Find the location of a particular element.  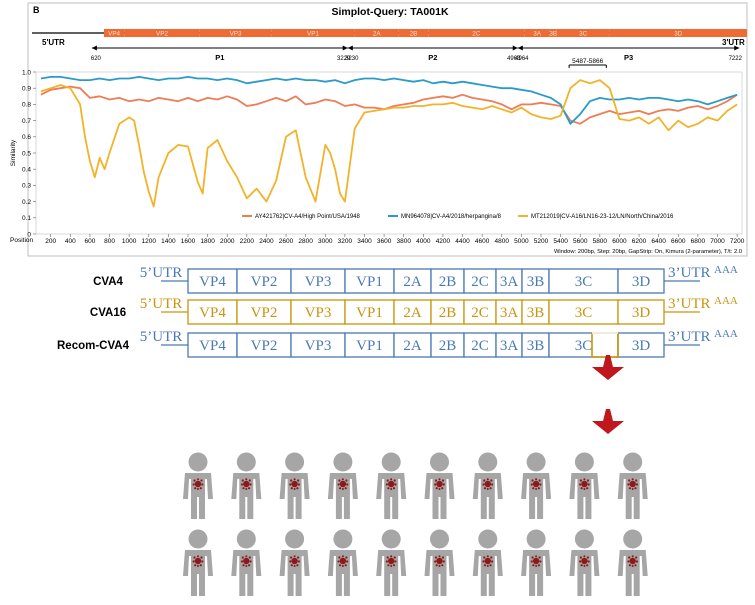

x-tick-label: 7200 is located at coordinates (737, 241).